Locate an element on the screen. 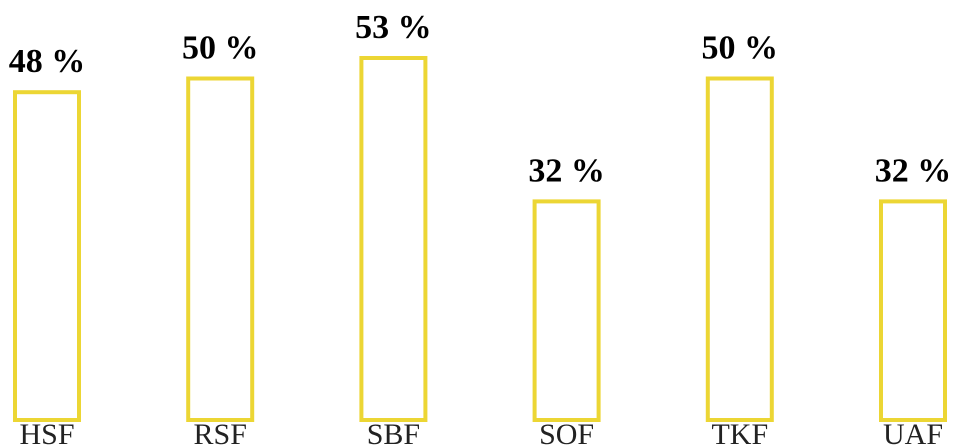 The width and height of the screenshot is (955, 446). value-label-rsf: 50 % is located at coordinates (220, 48).